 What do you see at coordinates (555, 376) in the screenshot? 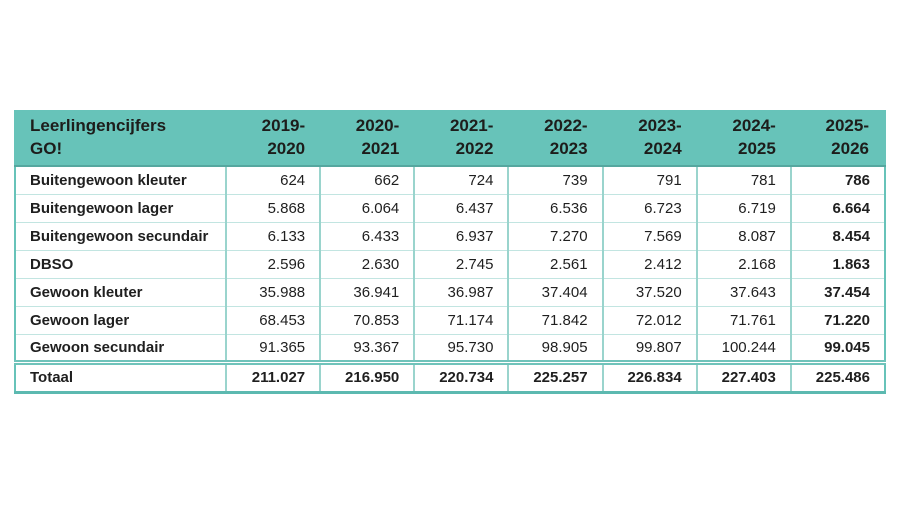
I see `value-cell: 225.257` at bounding box center [555, 376].